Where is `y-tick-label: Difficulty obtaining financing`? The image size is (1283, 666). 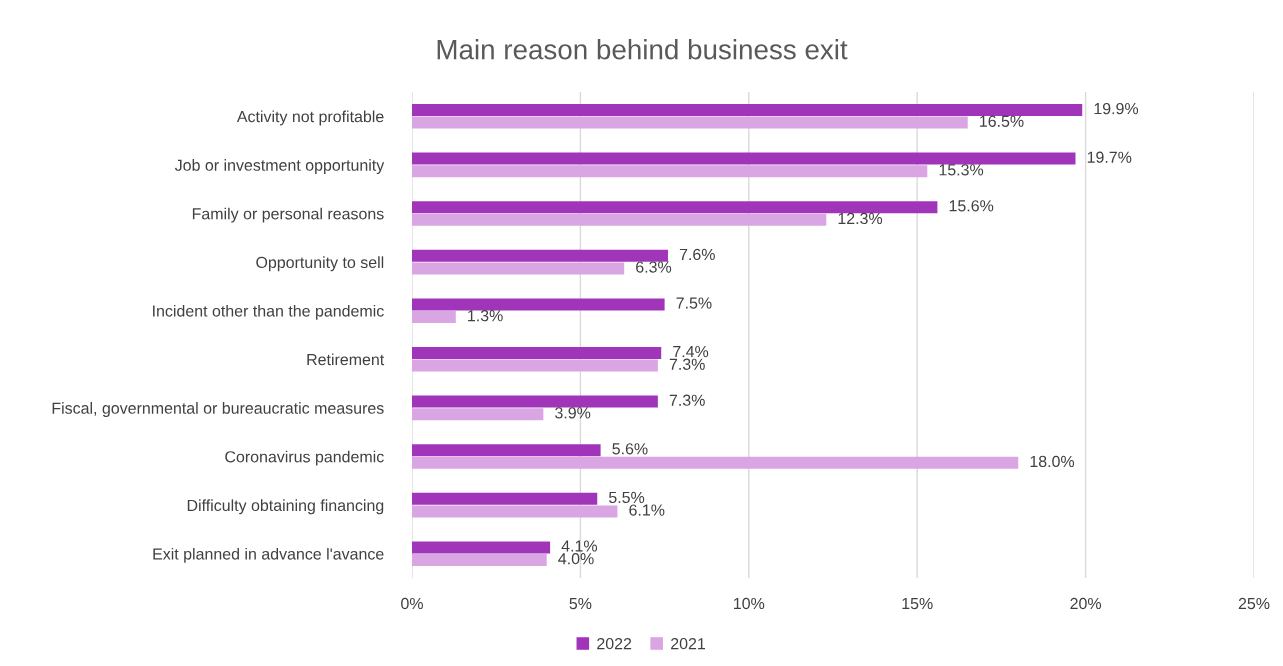 y-tick-label: Difficulty obtaining financing is located at coordinates (285, 507).